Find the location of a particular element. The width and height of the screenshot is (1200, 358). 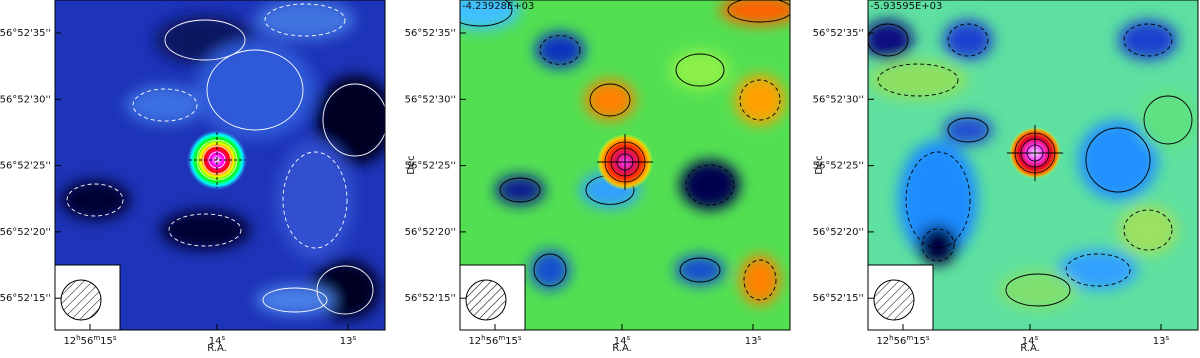

dec-tick-label: 56°52'25'' is located at coordinates (25, 166).